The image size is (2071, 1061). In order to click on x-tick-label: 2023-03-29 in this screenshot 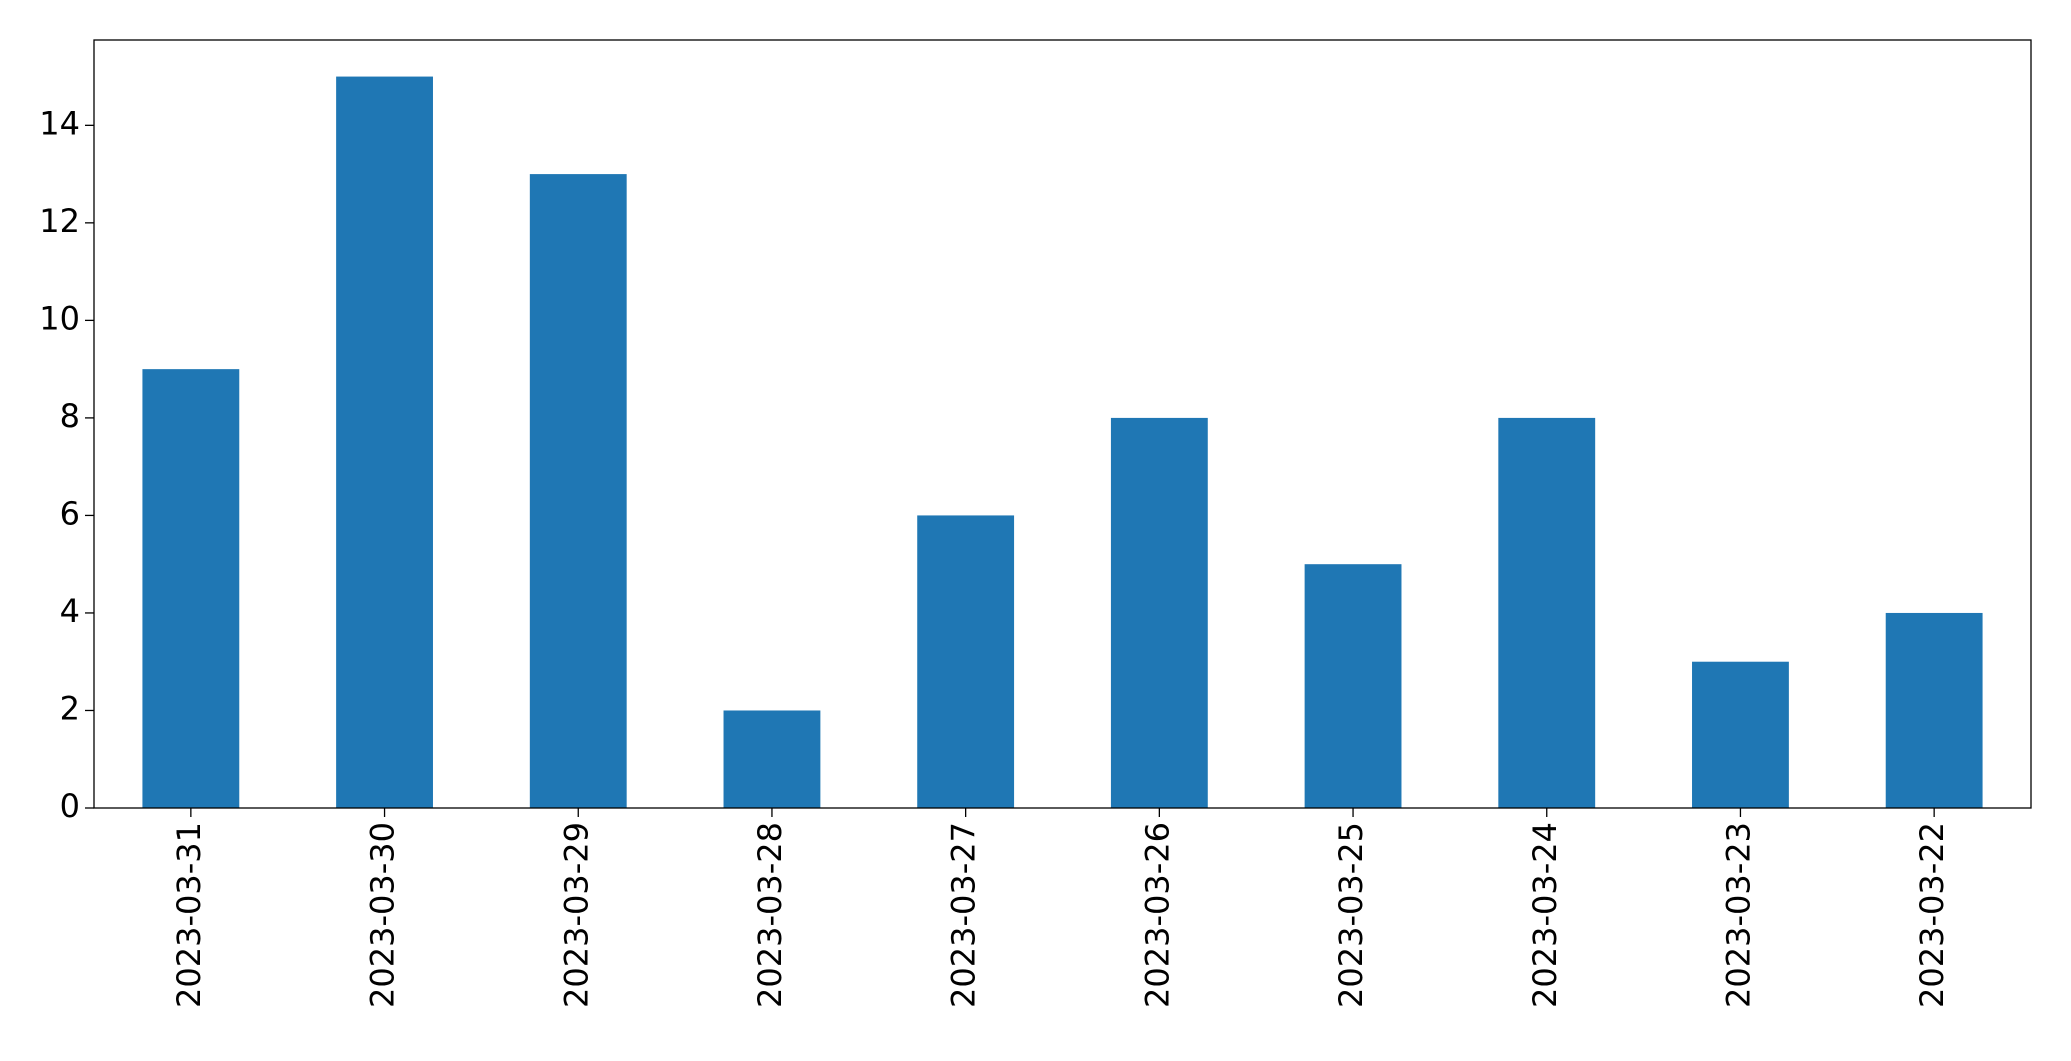, I will do `click(576, 915)`.